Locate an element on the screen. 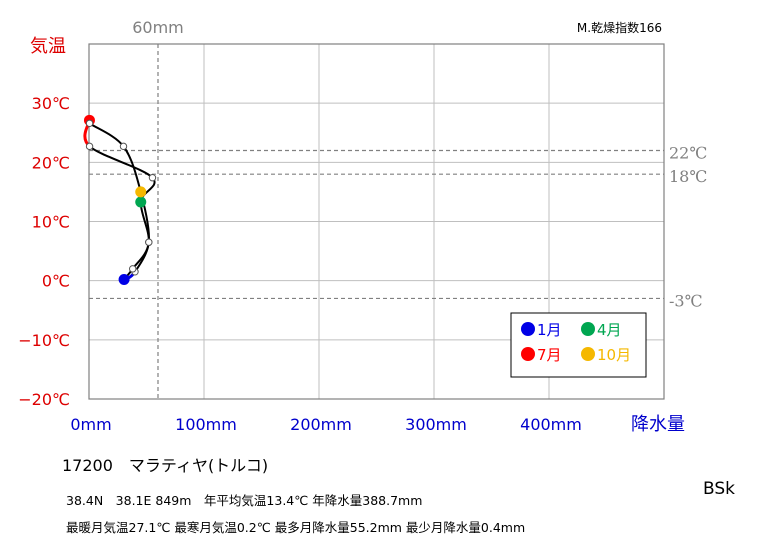 The image size is (763, 545). legend-label: 1月 is located at coordinates (549, 330).